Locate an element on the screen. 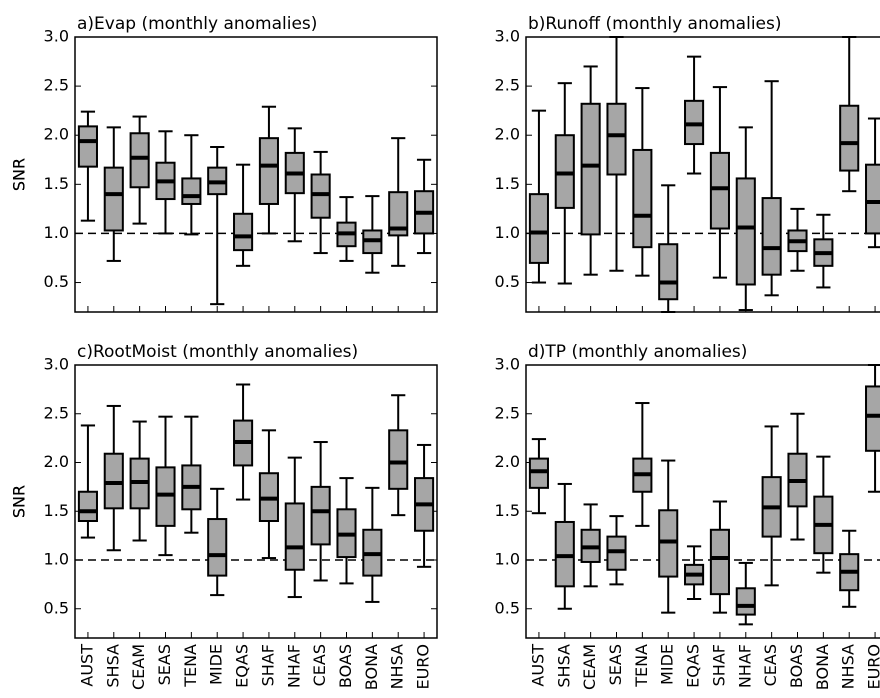 This screenshot has height=698, width=880. panel-title: d)TP (monthly anomalies) is located at coordinates (637, 352).